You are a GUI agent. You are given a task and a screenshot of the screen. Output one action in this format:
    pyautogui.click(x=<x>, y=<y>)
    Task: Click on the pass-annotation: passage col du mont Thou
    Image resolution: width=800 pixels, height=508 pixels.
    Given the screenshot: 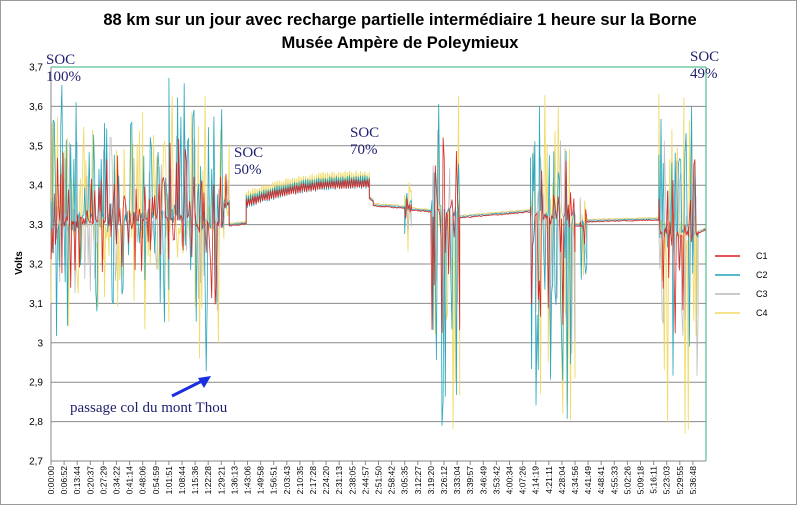 What is the action you would take?
    pyautogui.click(x=148, y=408)
    